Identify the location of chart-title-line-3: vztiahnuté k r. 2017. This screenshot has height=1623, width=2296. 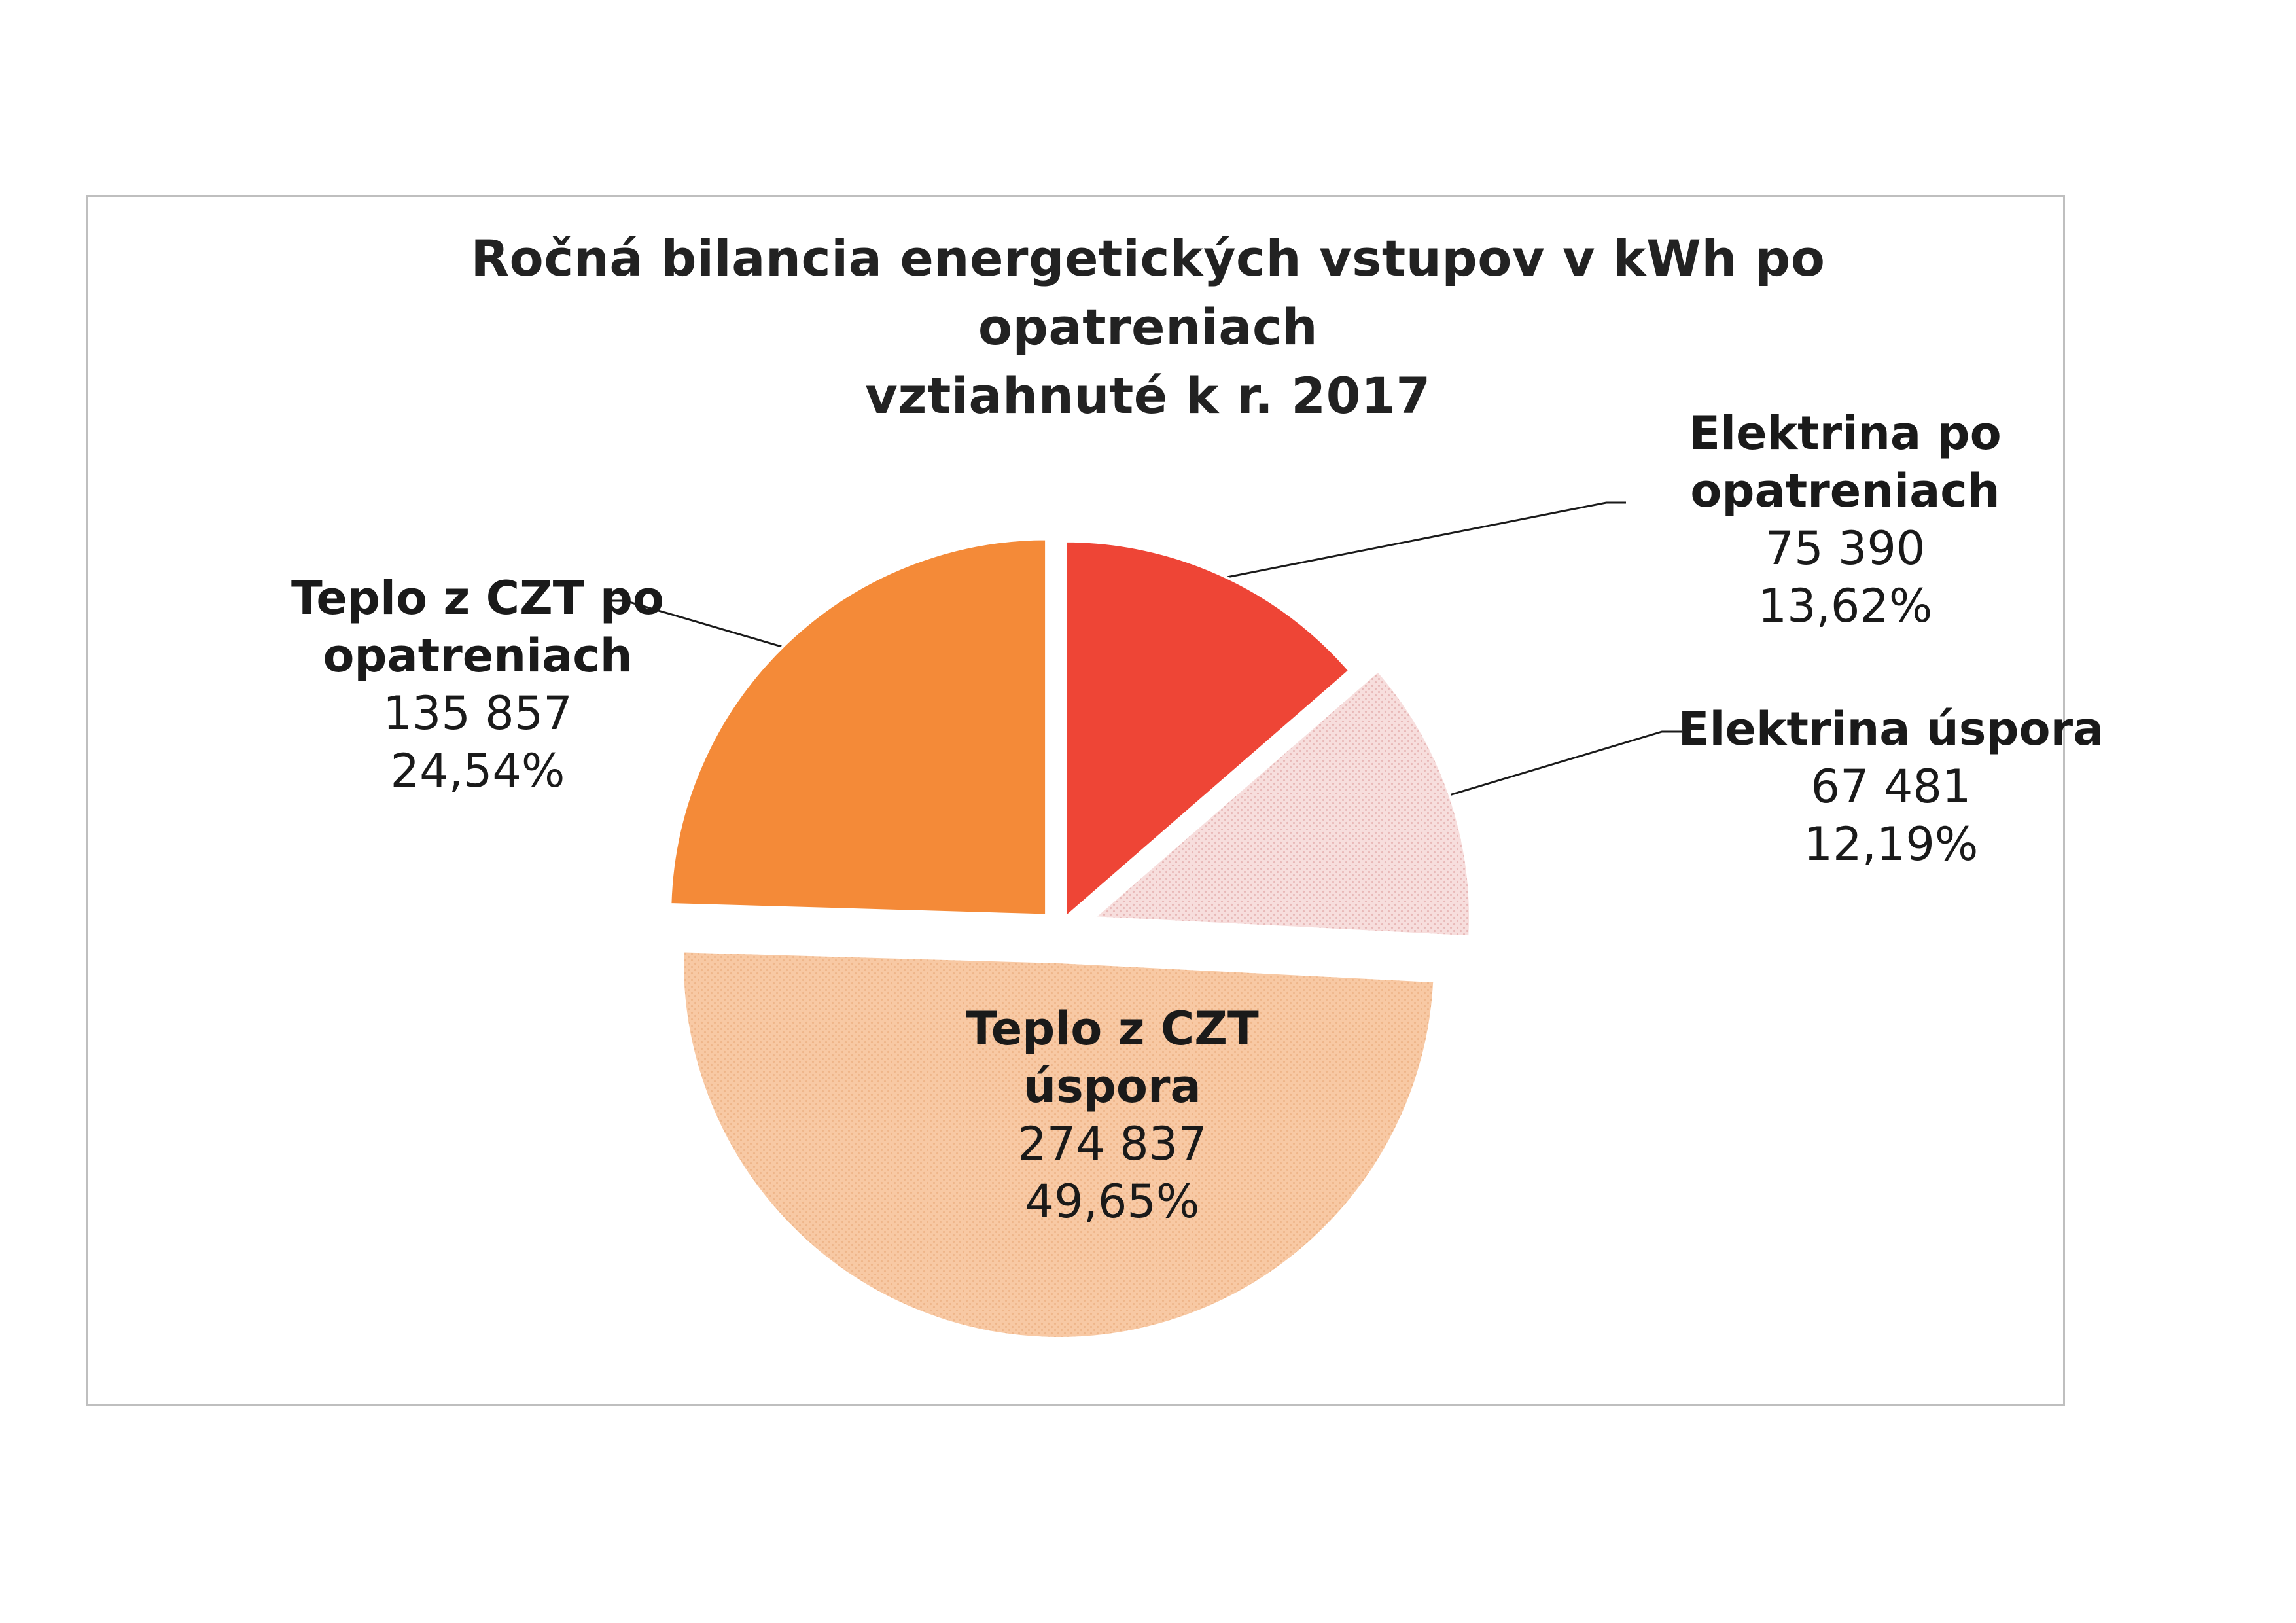
(1148, 395).